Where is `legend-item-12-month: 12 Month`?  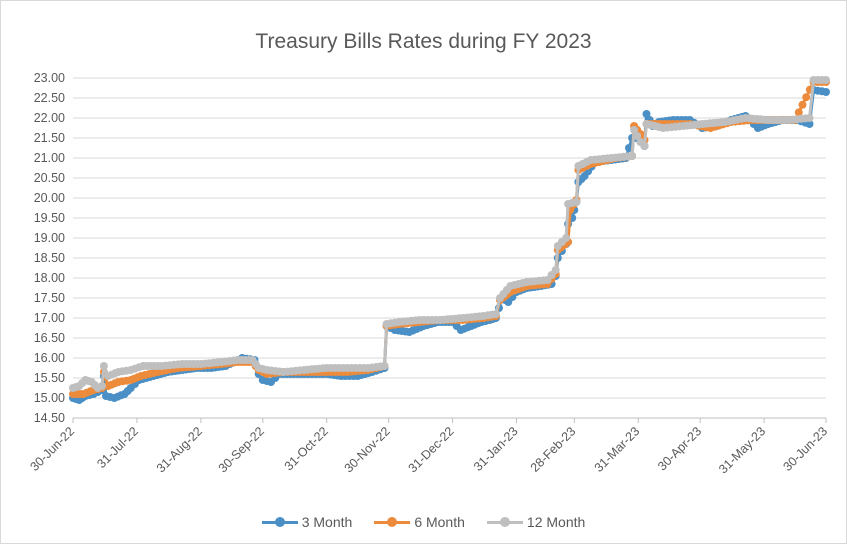
legend-item-12-month: 12 Month is located at coordinates (536, 522).